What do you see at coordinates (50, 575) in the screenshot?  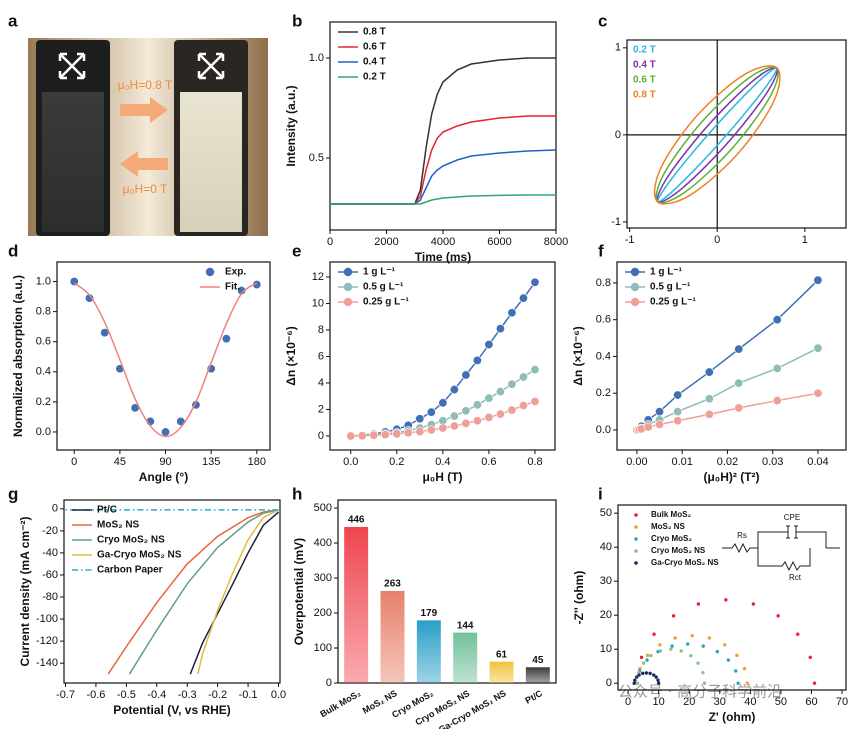 I see `y-tick-label: -60` at bounding box center [50, 575].